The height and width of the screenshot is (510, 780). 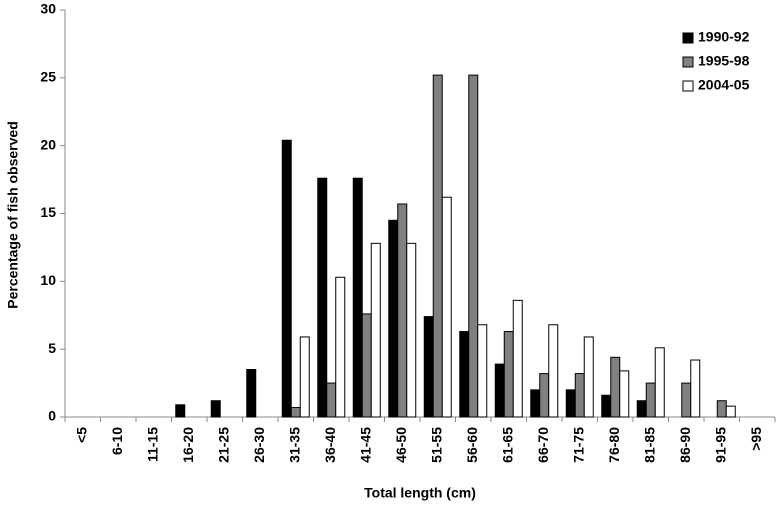 What do you see at coordinates (52, 416) in the screenshot?
I see `y-tick-label: 0` at bounding box center [52, 416].